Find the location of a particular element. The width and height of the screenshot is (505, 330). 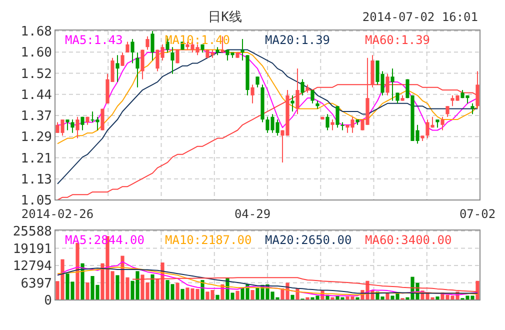

y-tick-label: 1.60 is located at coordinates (36, 53).